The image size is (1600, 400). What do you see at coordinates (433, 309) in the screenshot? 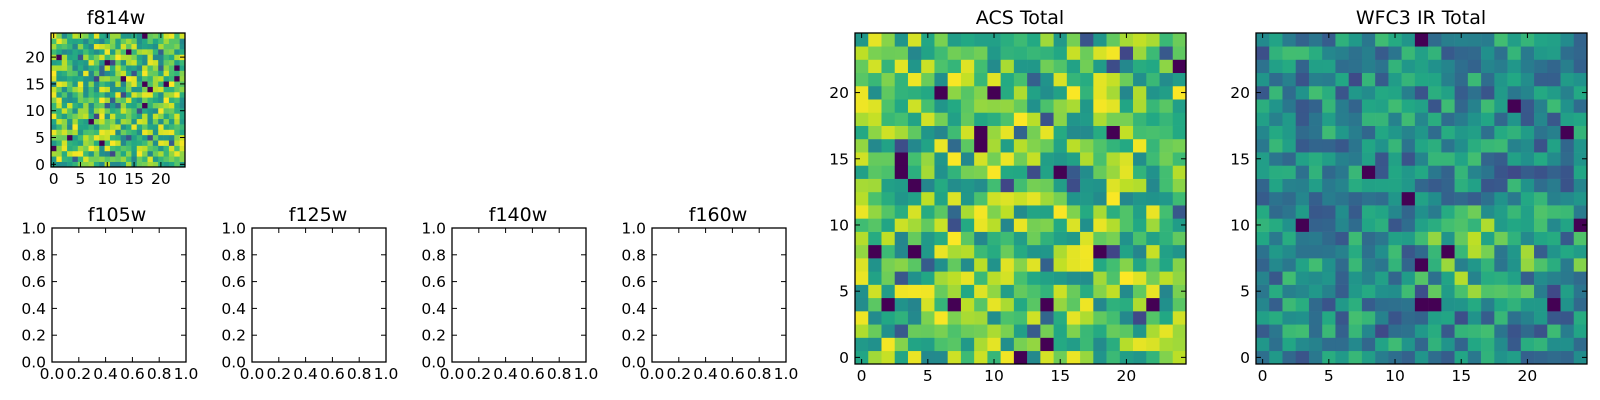
I see `y-tick-label: 0.4` at bounding box center [433, 309].